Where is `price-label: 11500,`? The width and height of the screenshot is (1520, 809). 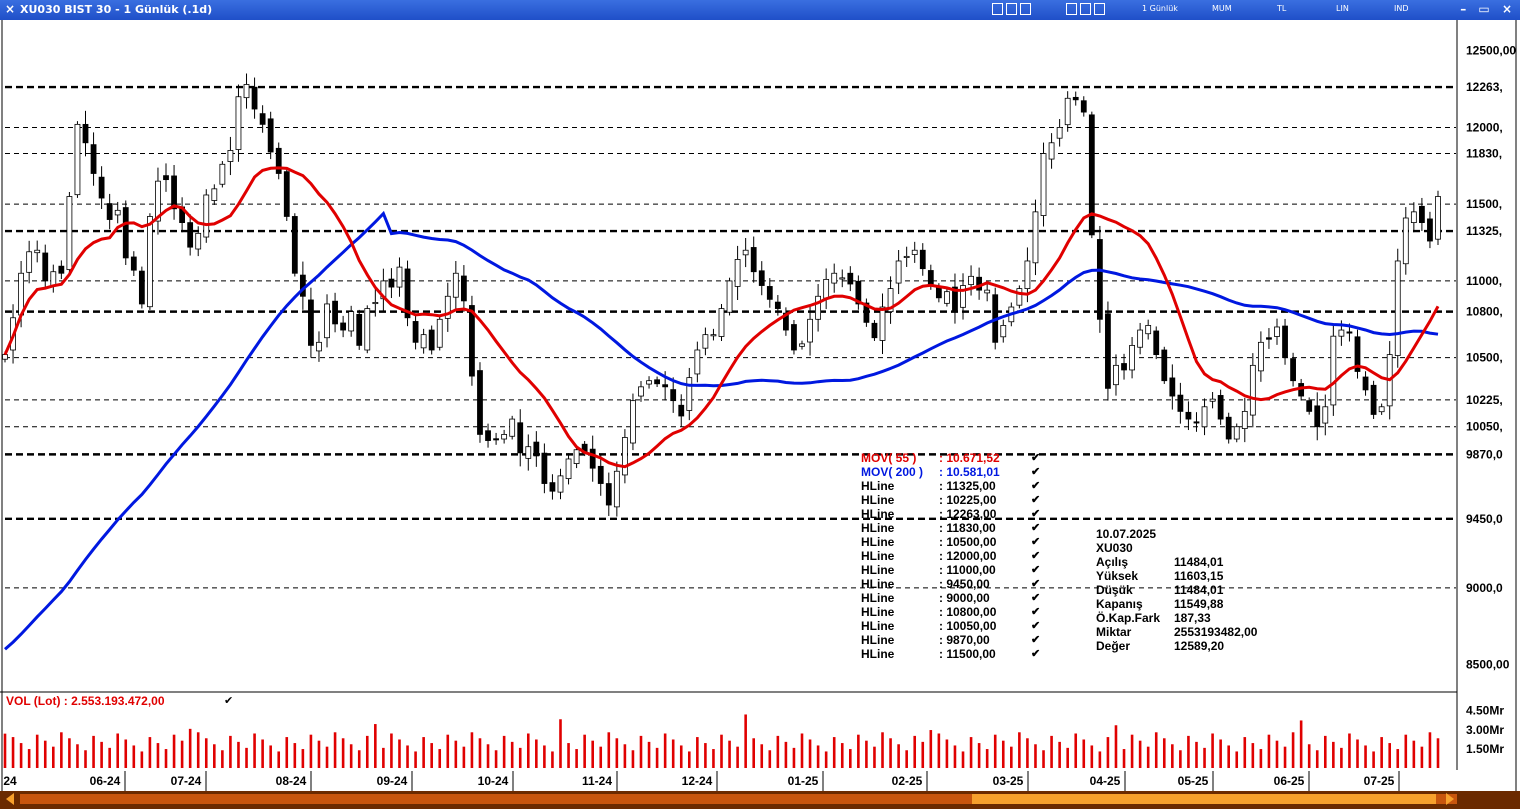
price-label: 11500, is located at coordinates (1484, 204).